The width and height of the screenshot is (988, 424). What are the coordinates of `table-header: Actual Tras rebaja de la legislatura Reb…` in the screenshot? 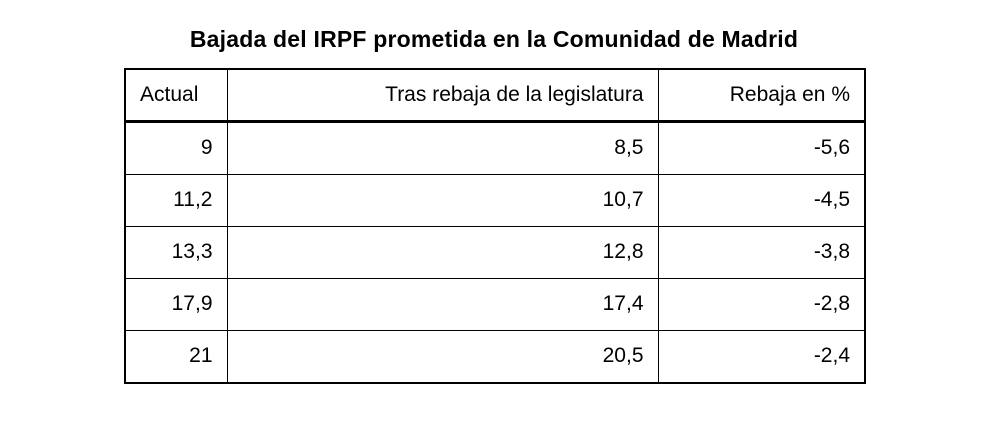 It's located at (495, 95).